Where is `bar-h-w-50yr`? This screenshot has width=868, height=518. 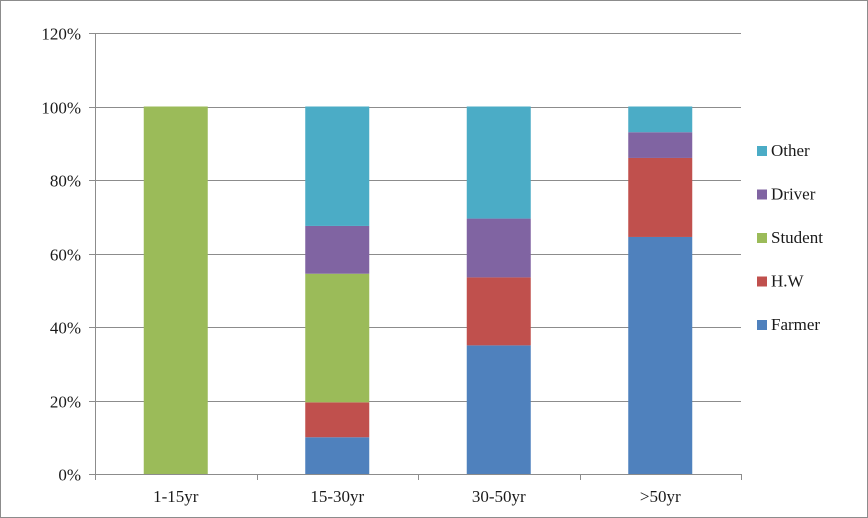
bar-h-w-50yr is located at coordinates (660, 197).